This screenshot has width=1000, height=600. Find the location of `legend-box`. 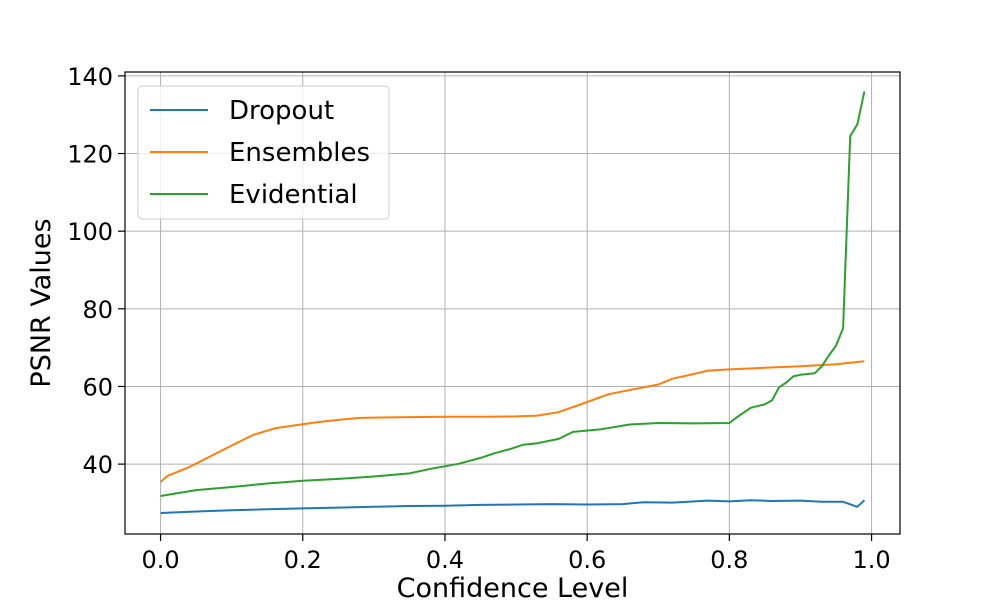

legend-box is located at coordinates (263, 152).